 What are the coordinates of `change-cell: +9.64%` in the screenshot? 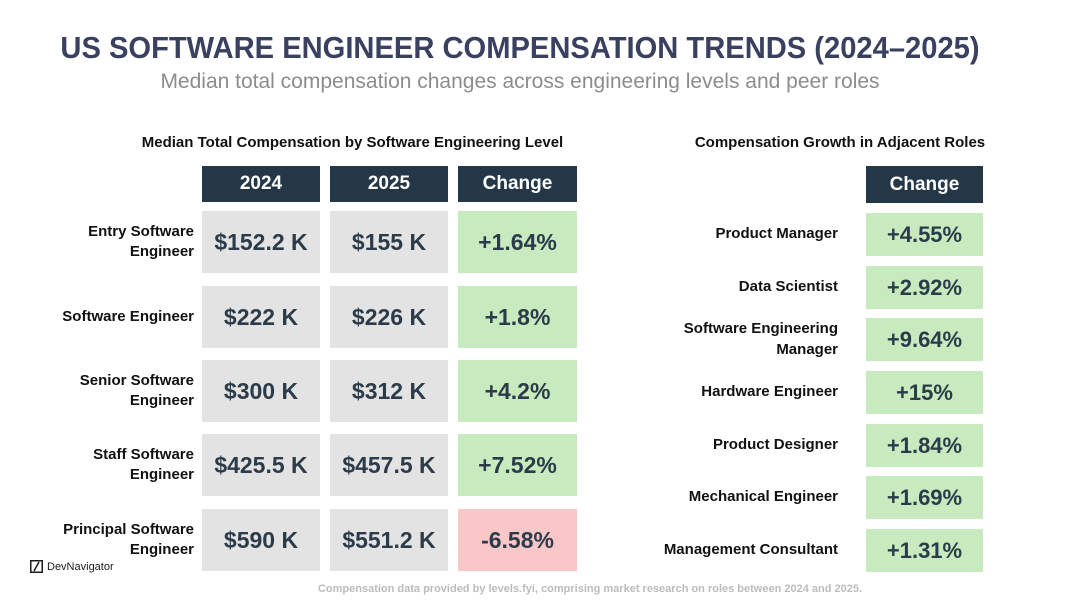 It's located at (924, 339).